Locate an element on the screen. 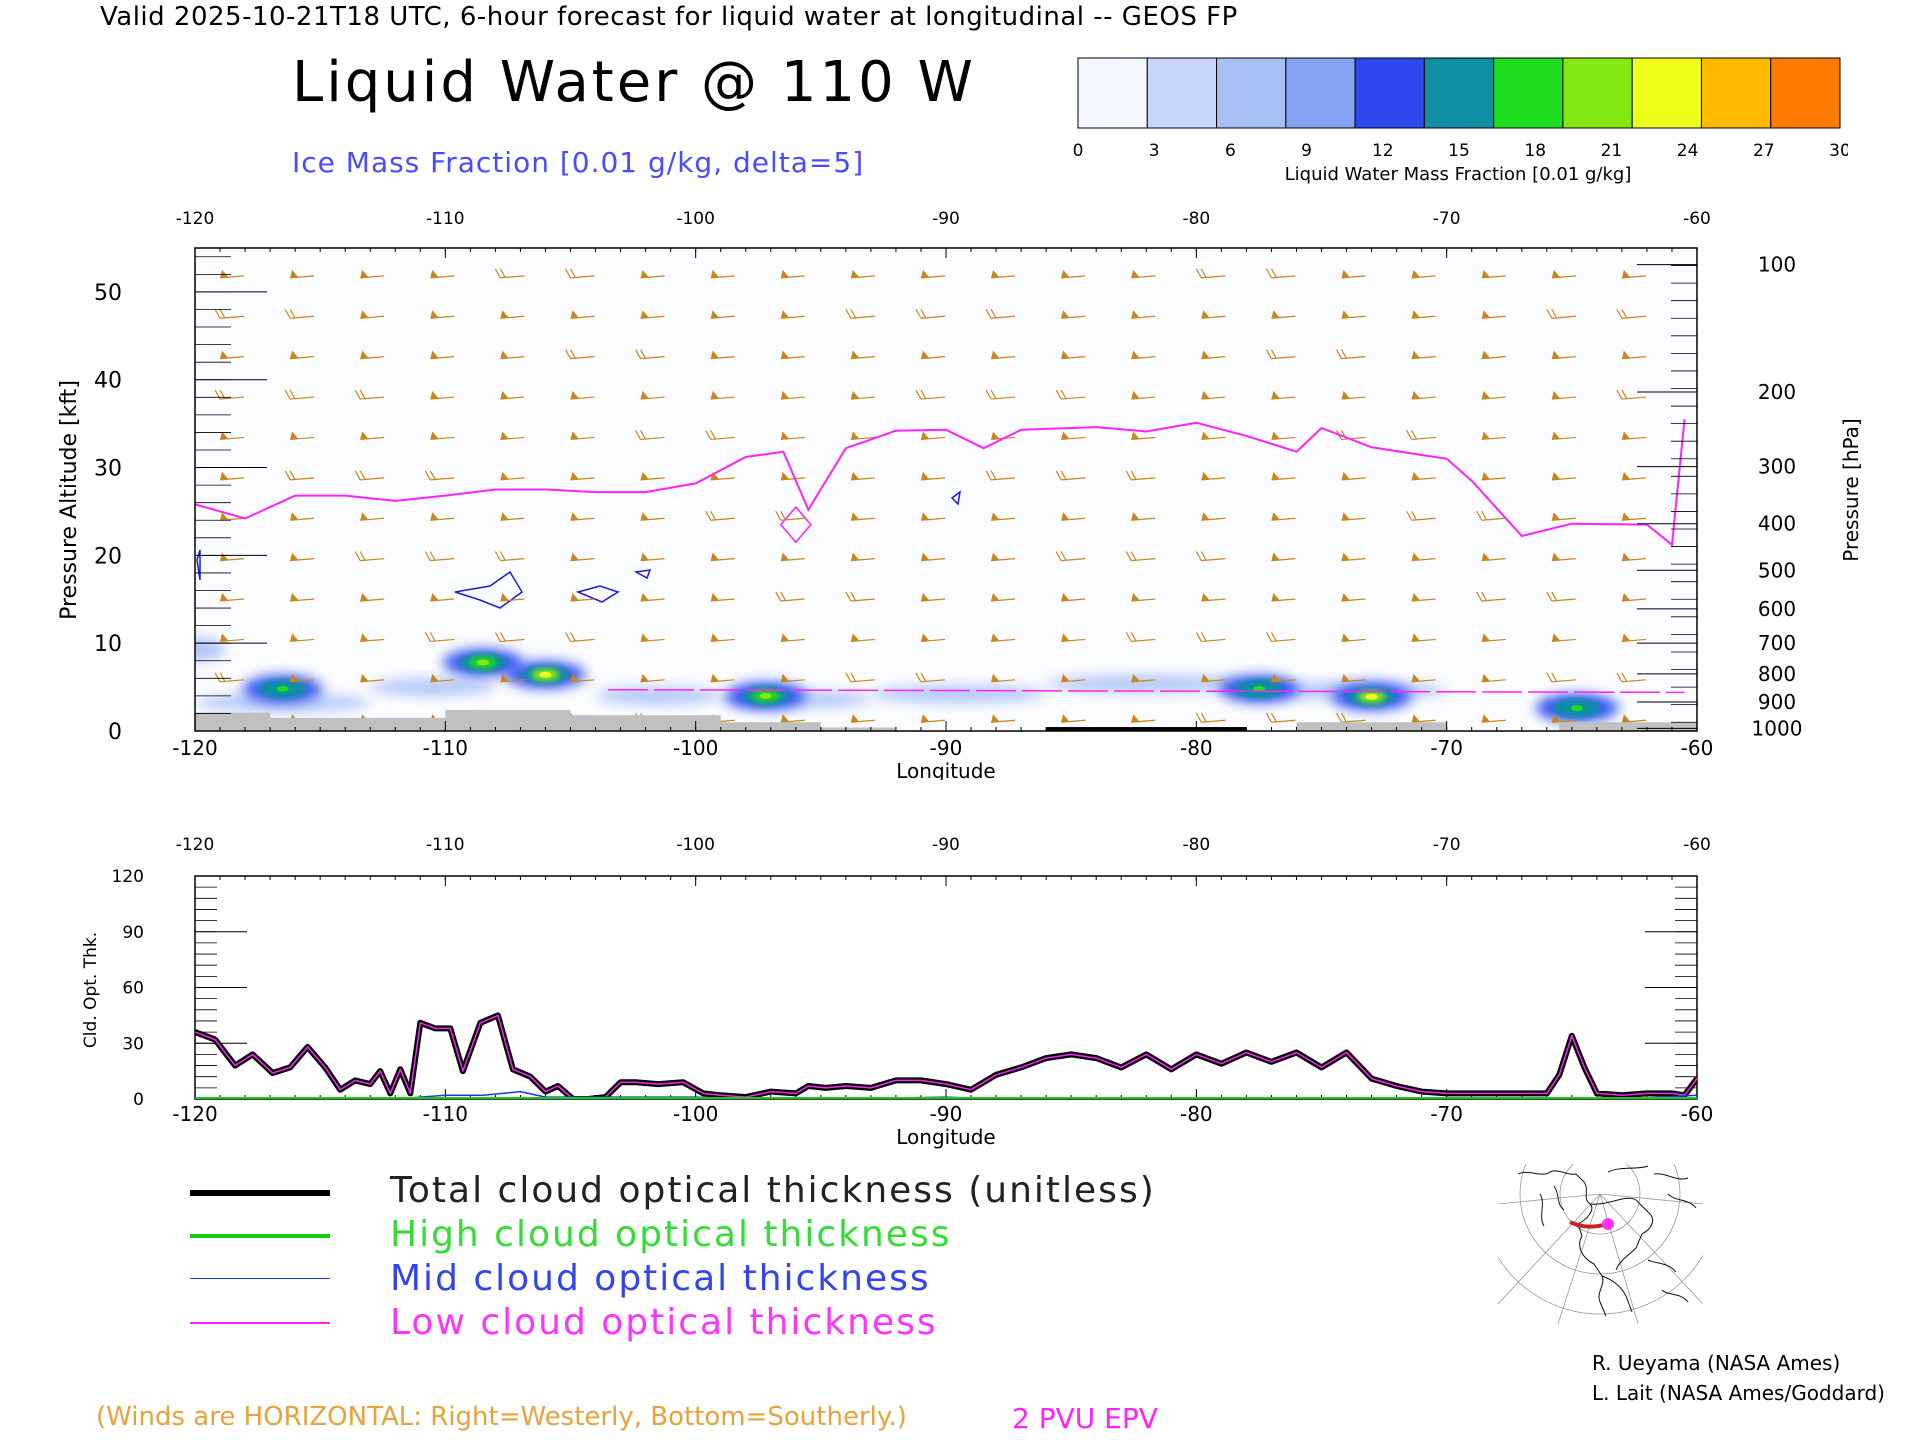 The width and height of the screenshot is (1920, 1440). colorbar-tick-label: 27 is located at coordinates (1764, 151).